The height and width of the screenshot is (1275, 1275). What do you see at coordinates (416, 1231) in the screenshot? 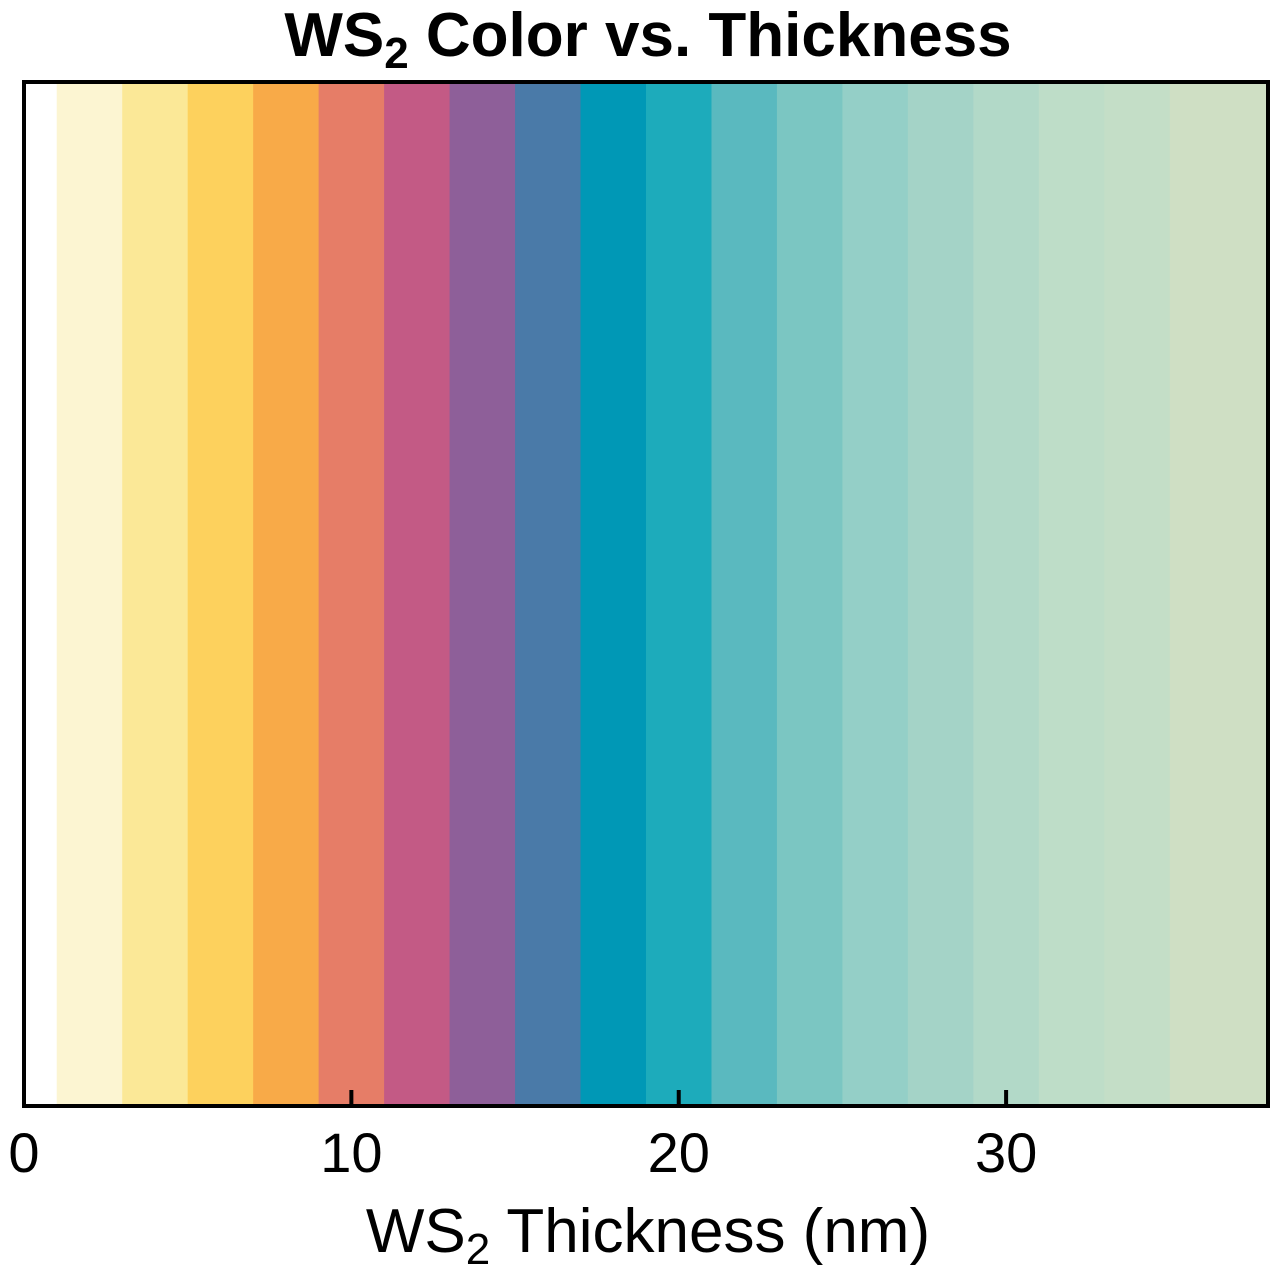
I see `x-axis-label-prefix: WS` at bounding box center [416, 1231].